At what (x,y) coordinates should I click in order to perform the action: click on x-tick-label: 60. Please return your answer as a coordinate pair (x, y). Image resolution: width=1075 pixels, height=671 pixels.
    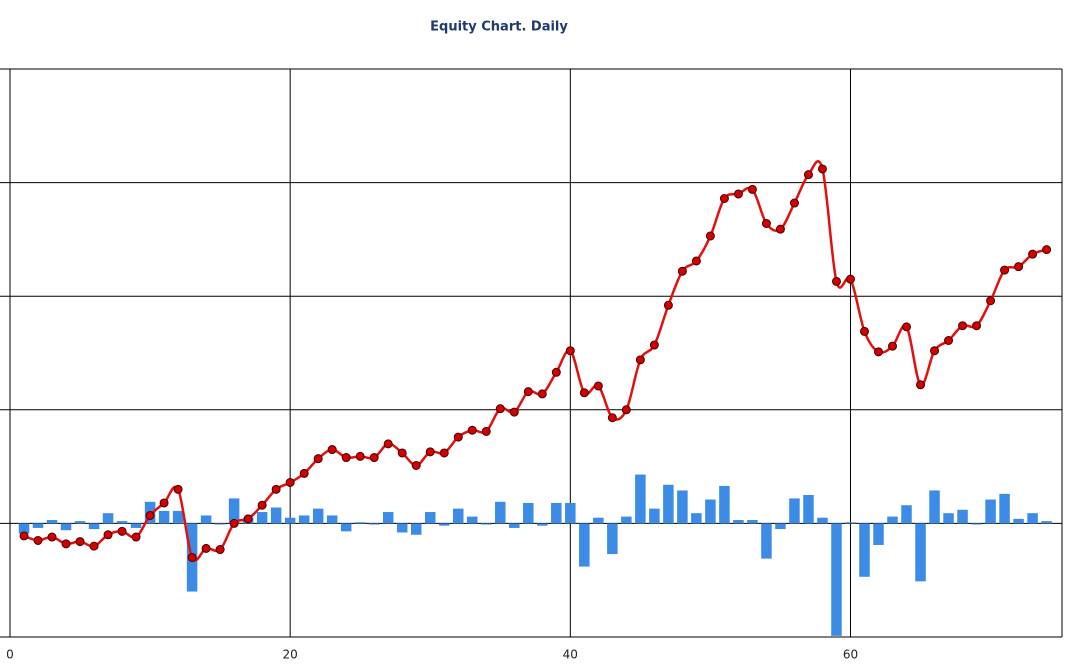
    Looking at the image, I should click on (850, 655).